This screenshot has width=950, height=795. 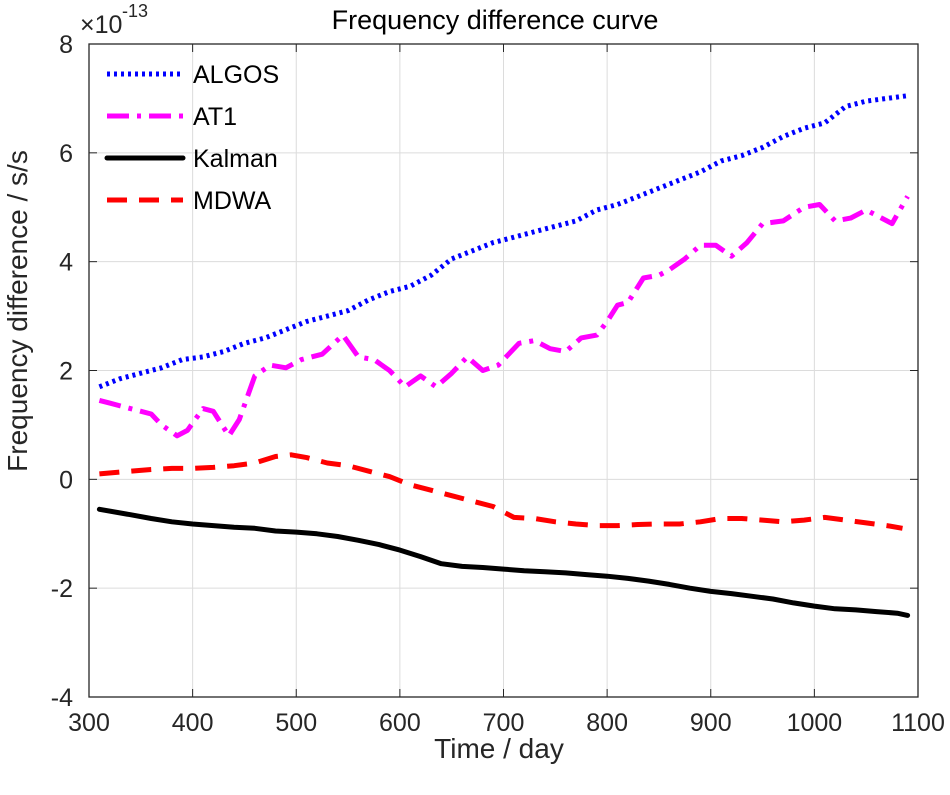 I want to click on y-axis-exponent: ×10 -13, so click(x=114, y=20).